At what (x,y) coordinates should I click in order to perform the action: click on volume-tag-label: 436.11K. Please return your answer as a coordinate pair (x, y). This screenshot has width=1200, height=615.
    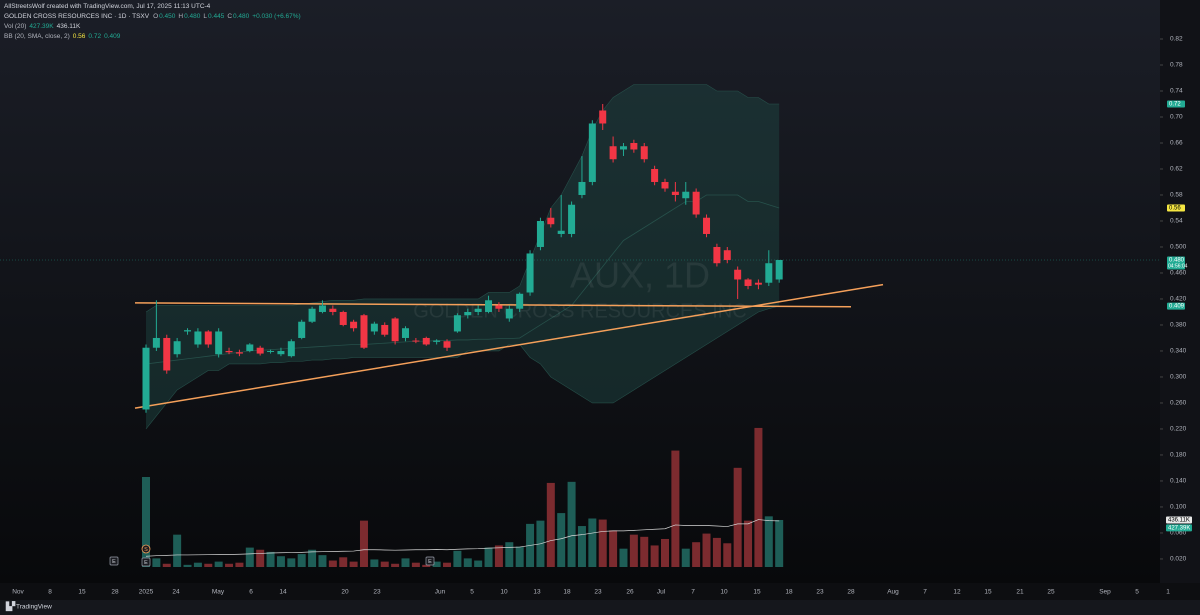
    Looking at the image, I should click on (1179, 521).